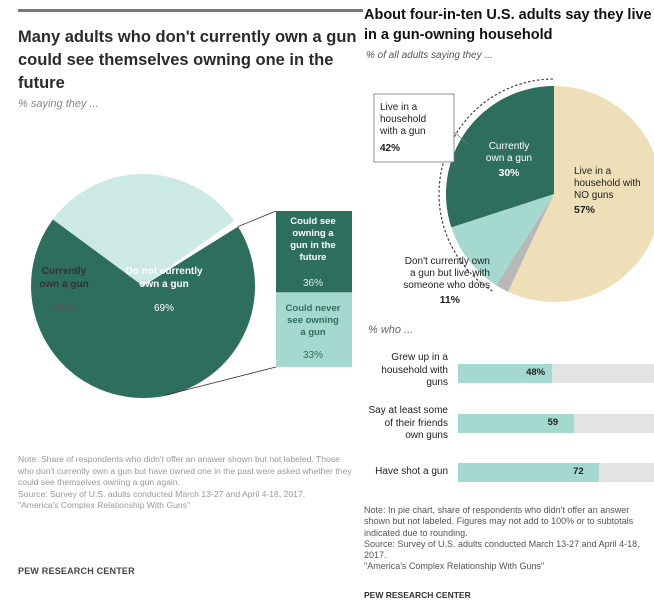 The height and width of the screenshot is (601, 654). I want to click on pie-slice-no-guns, so click(581, 194).